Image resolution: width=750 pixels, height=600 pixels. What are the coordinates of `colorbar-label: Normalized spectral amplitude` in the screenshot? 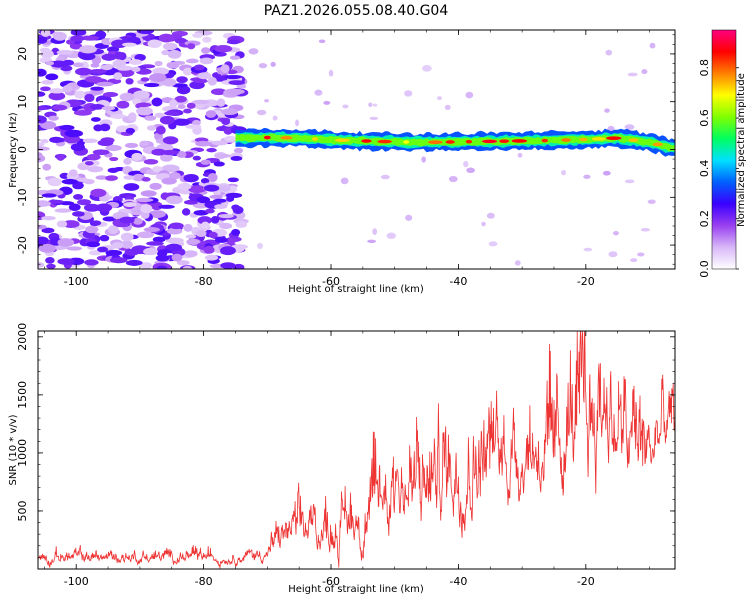 It's located at (741, 150).